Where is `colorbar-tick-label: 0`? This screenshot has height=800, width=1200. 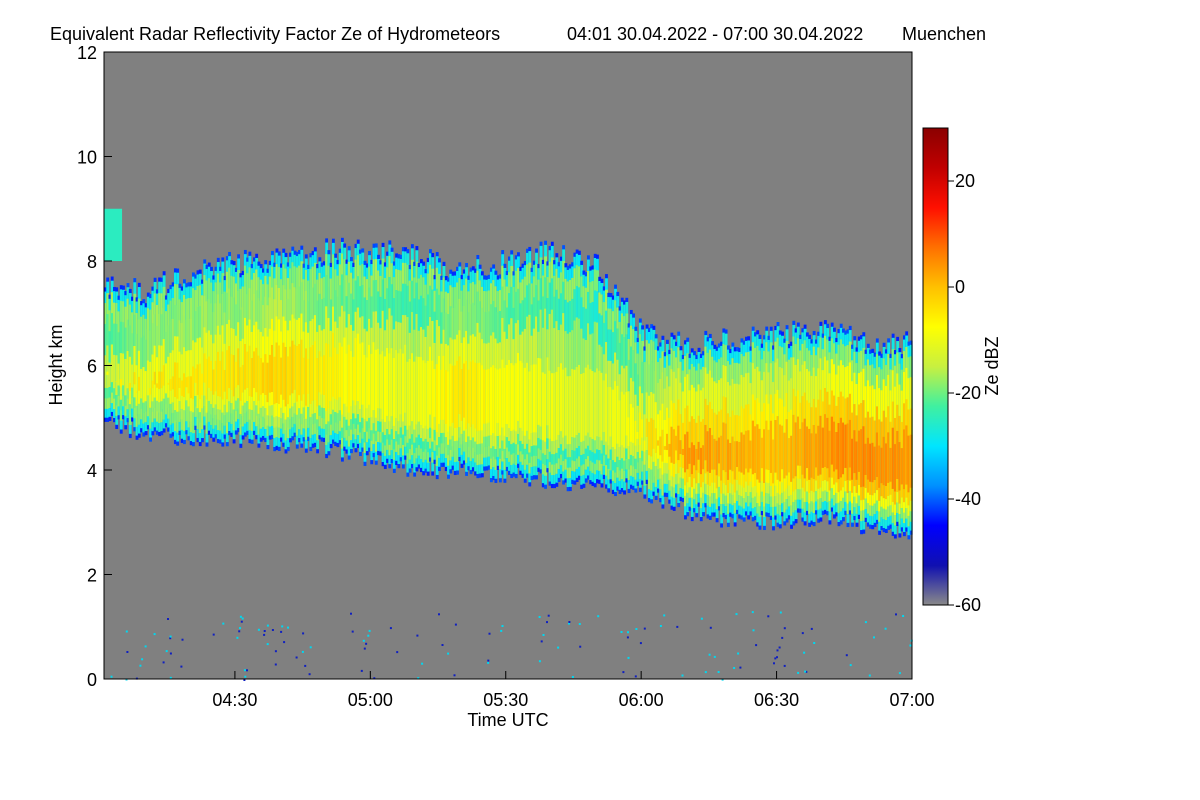 colorbar-tick-label: 0 is located at coordinates (960, 287).